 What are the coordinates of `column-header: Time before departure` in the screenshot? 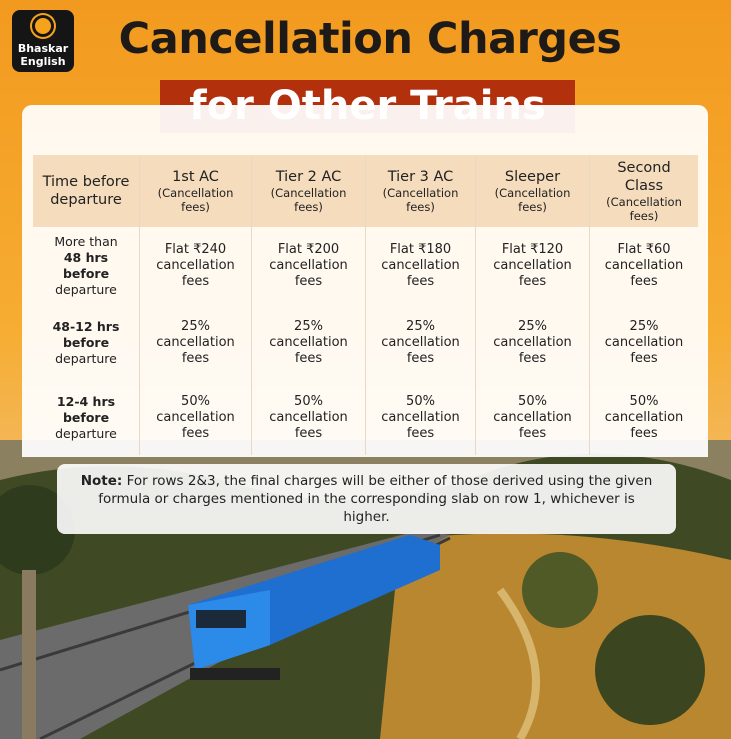 It's located at (86, 191).